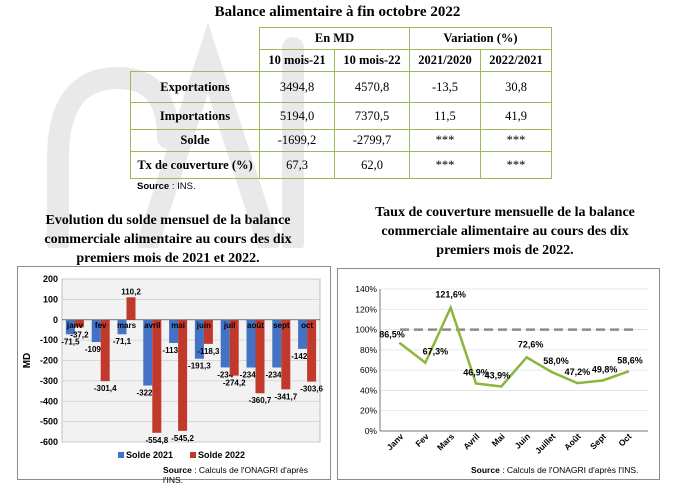  What do you see at coordinates (307, 325) in the screenshot?
I see `category-label: oct` at bounding box center [307, 325].